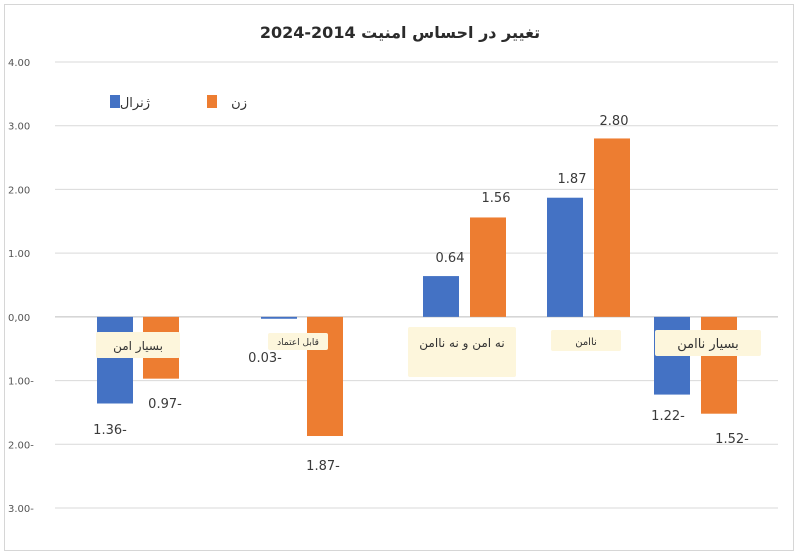  I want to click on y-tick-label: 0,00, so click(19, 318).